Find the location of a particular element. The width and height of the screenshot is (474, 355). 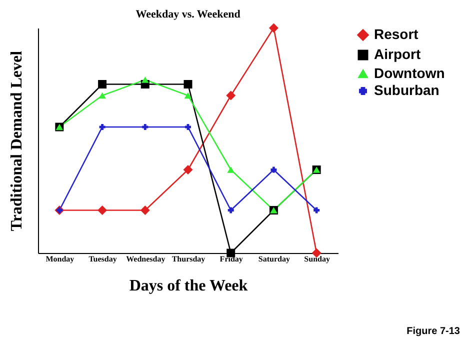

x-tick-label: Sunday is located at coordinates (317, 259).